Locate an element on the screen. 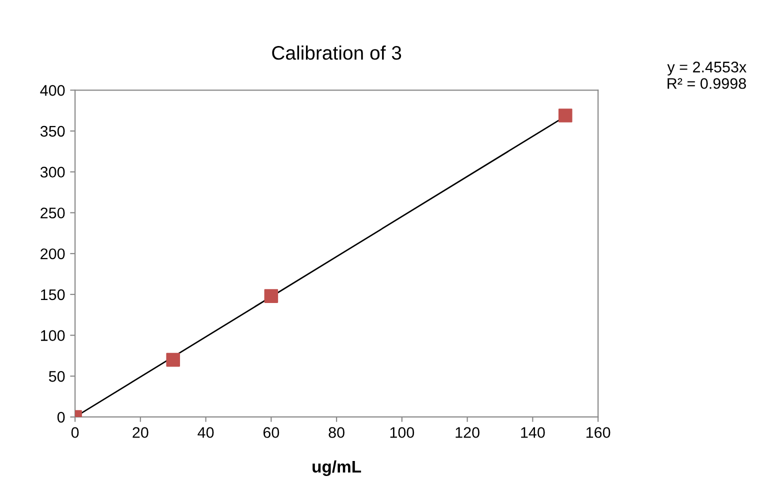 The image size is (758, 490). x-tick-label: 60 is located at coordinates (271, 432).